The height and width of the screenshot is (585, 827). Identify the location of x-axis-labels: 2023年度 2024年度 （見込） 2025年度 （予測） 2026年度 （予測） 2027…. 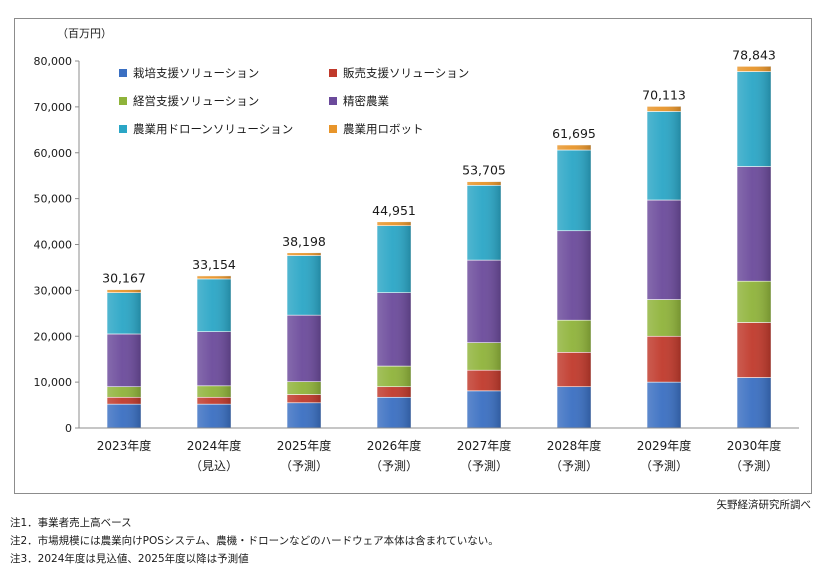
(439, 455).